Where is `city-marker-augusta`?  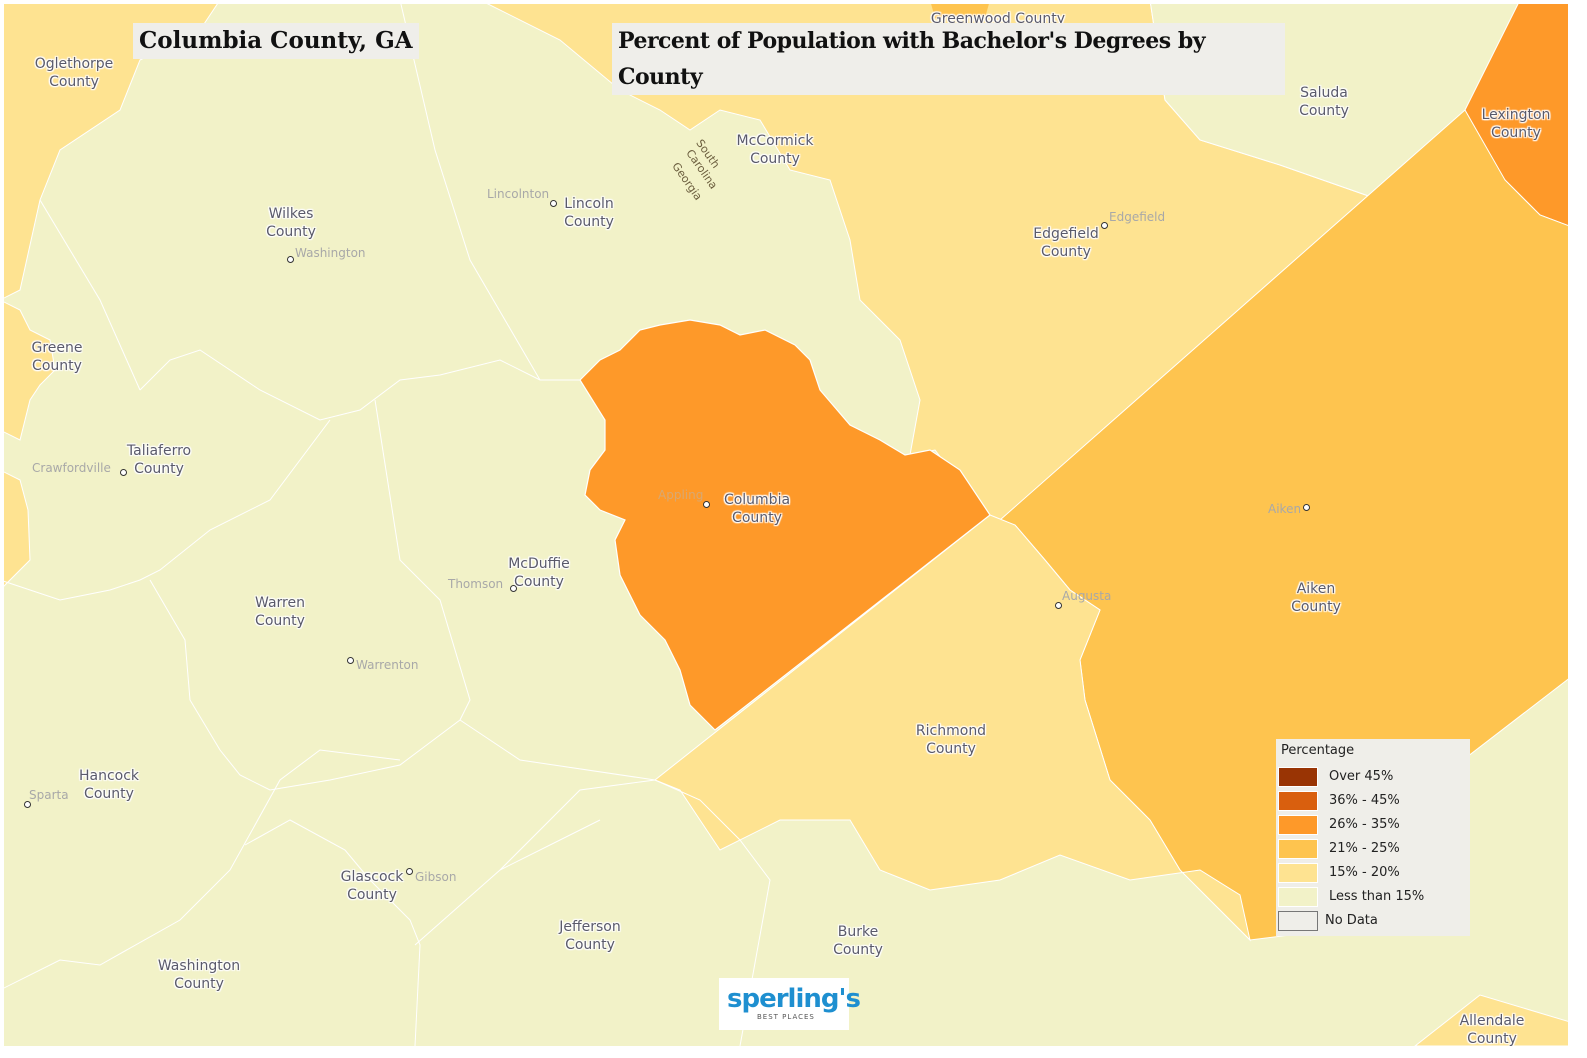 city-marker-augusta is located at coordinates (1058, 605).